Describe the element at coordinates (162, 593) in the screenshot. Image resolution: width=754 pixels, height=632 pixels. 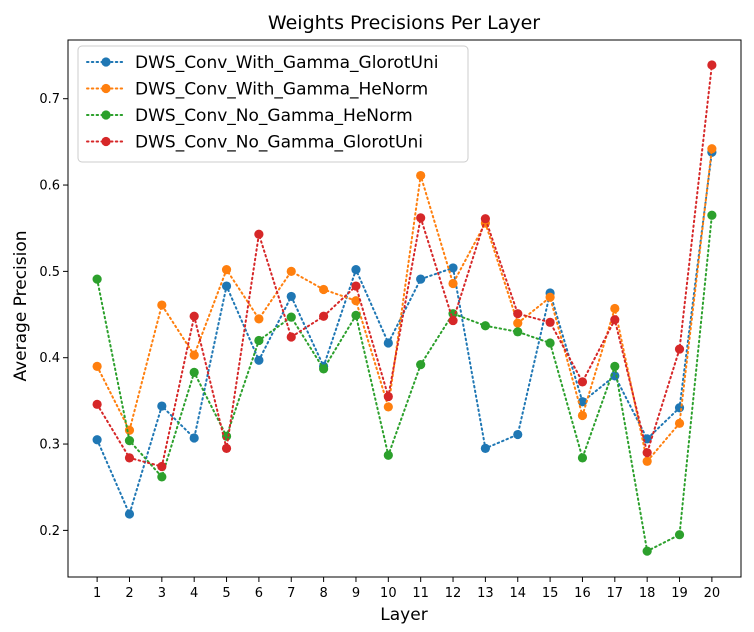
I see `x-tick-label-3: 3` at that location.